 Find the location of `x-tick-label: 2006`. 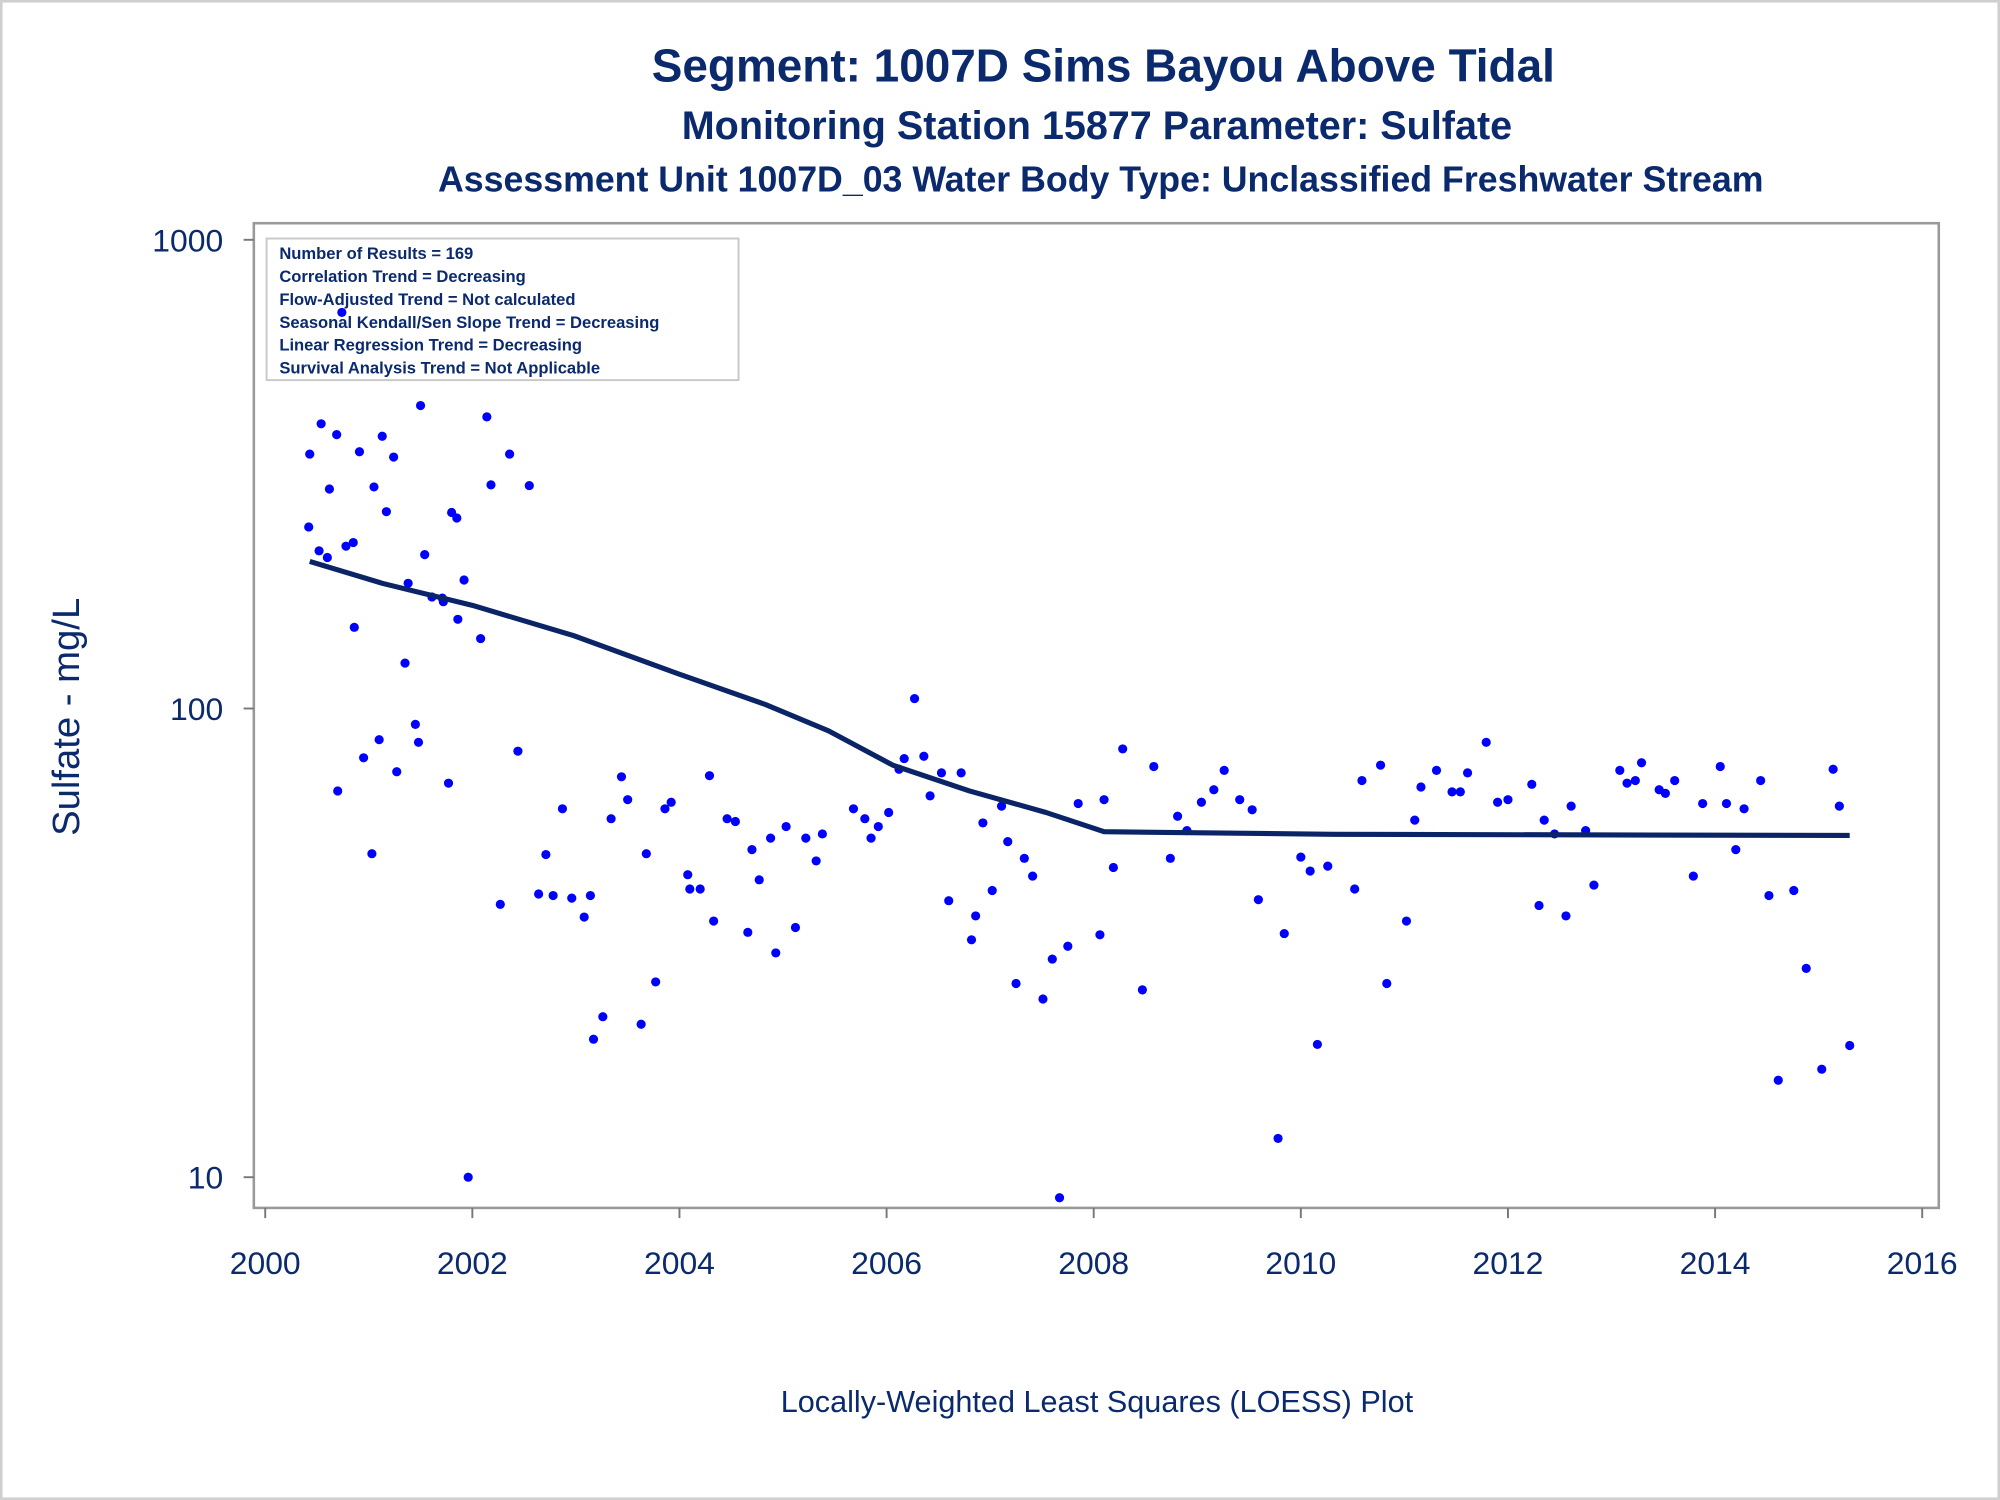

x-tick-label: 2006 is located at coordinates (886, 1263).